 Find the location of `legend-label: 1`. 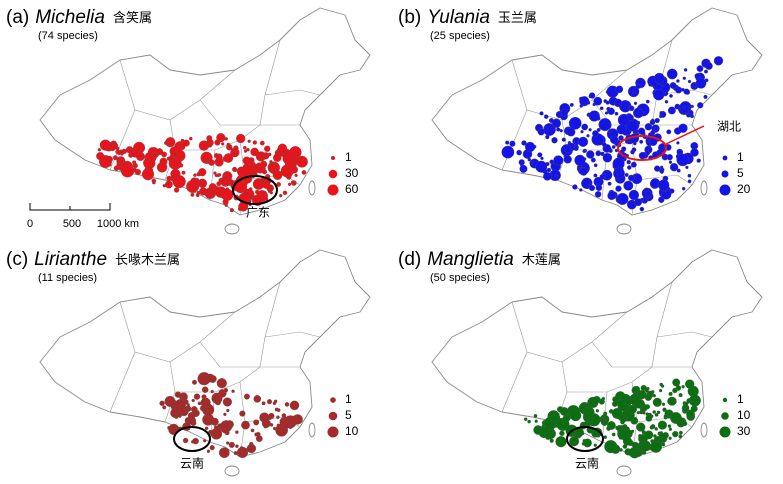

legend-label: 1 is located at coordinates (348, 399).